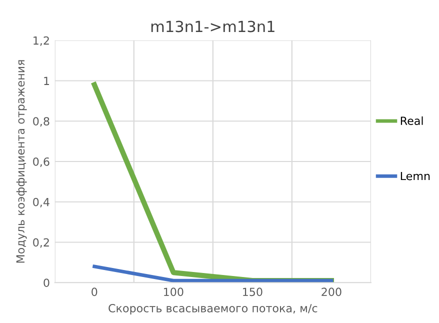 The height and width of the screenshot is (323, 439). I want to click on y-axis-title: Модуль коэффициента отражения, so click(21, 161).